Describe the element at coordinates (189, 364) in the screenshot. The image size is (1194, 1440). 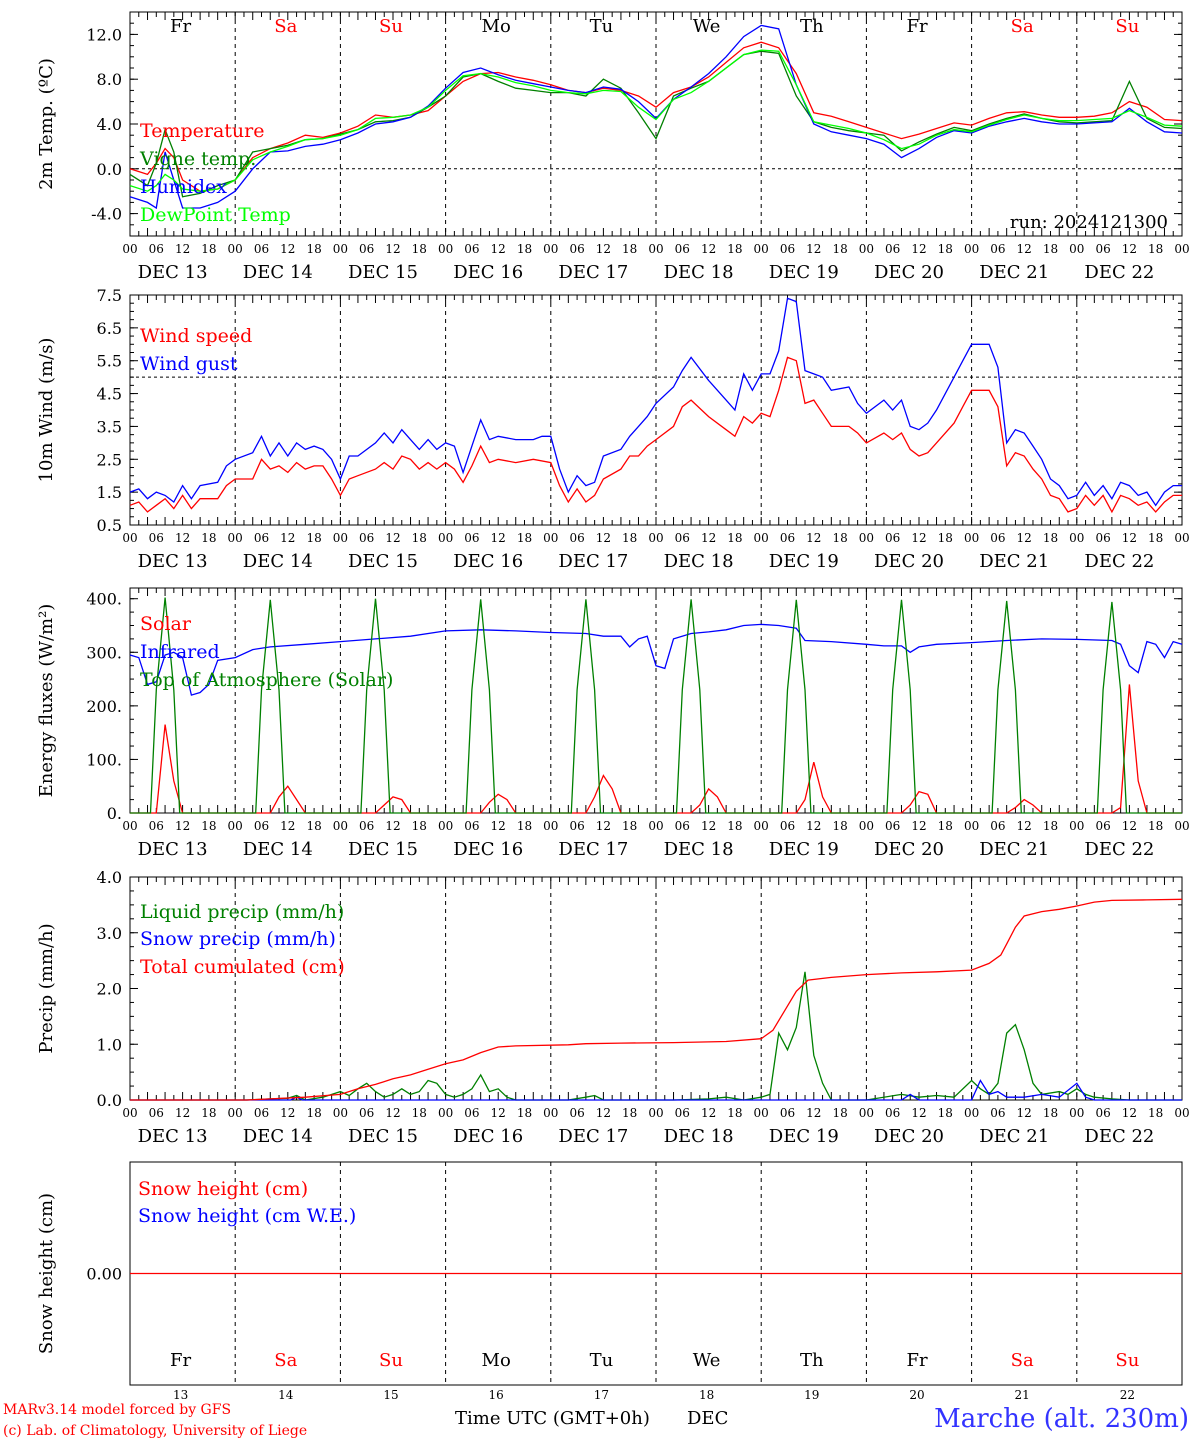
I see `wind-legend-entry: Wind gust` at that location.